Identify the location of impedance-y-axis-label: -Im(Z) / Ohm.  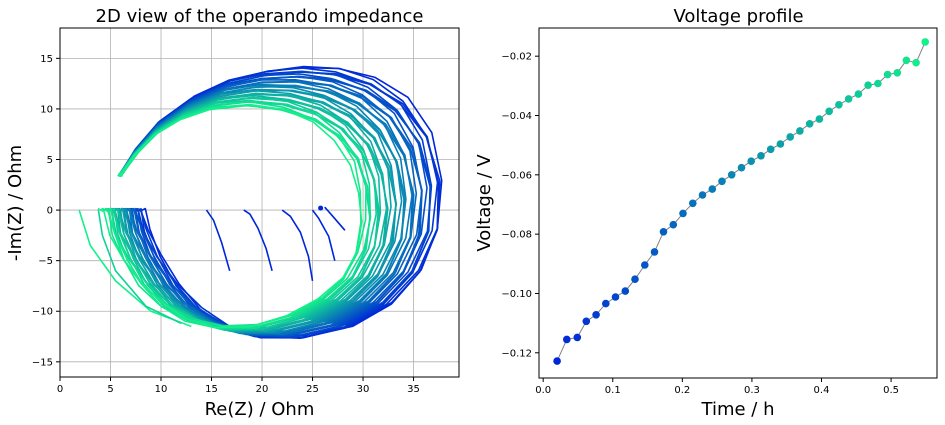
(15, 203).